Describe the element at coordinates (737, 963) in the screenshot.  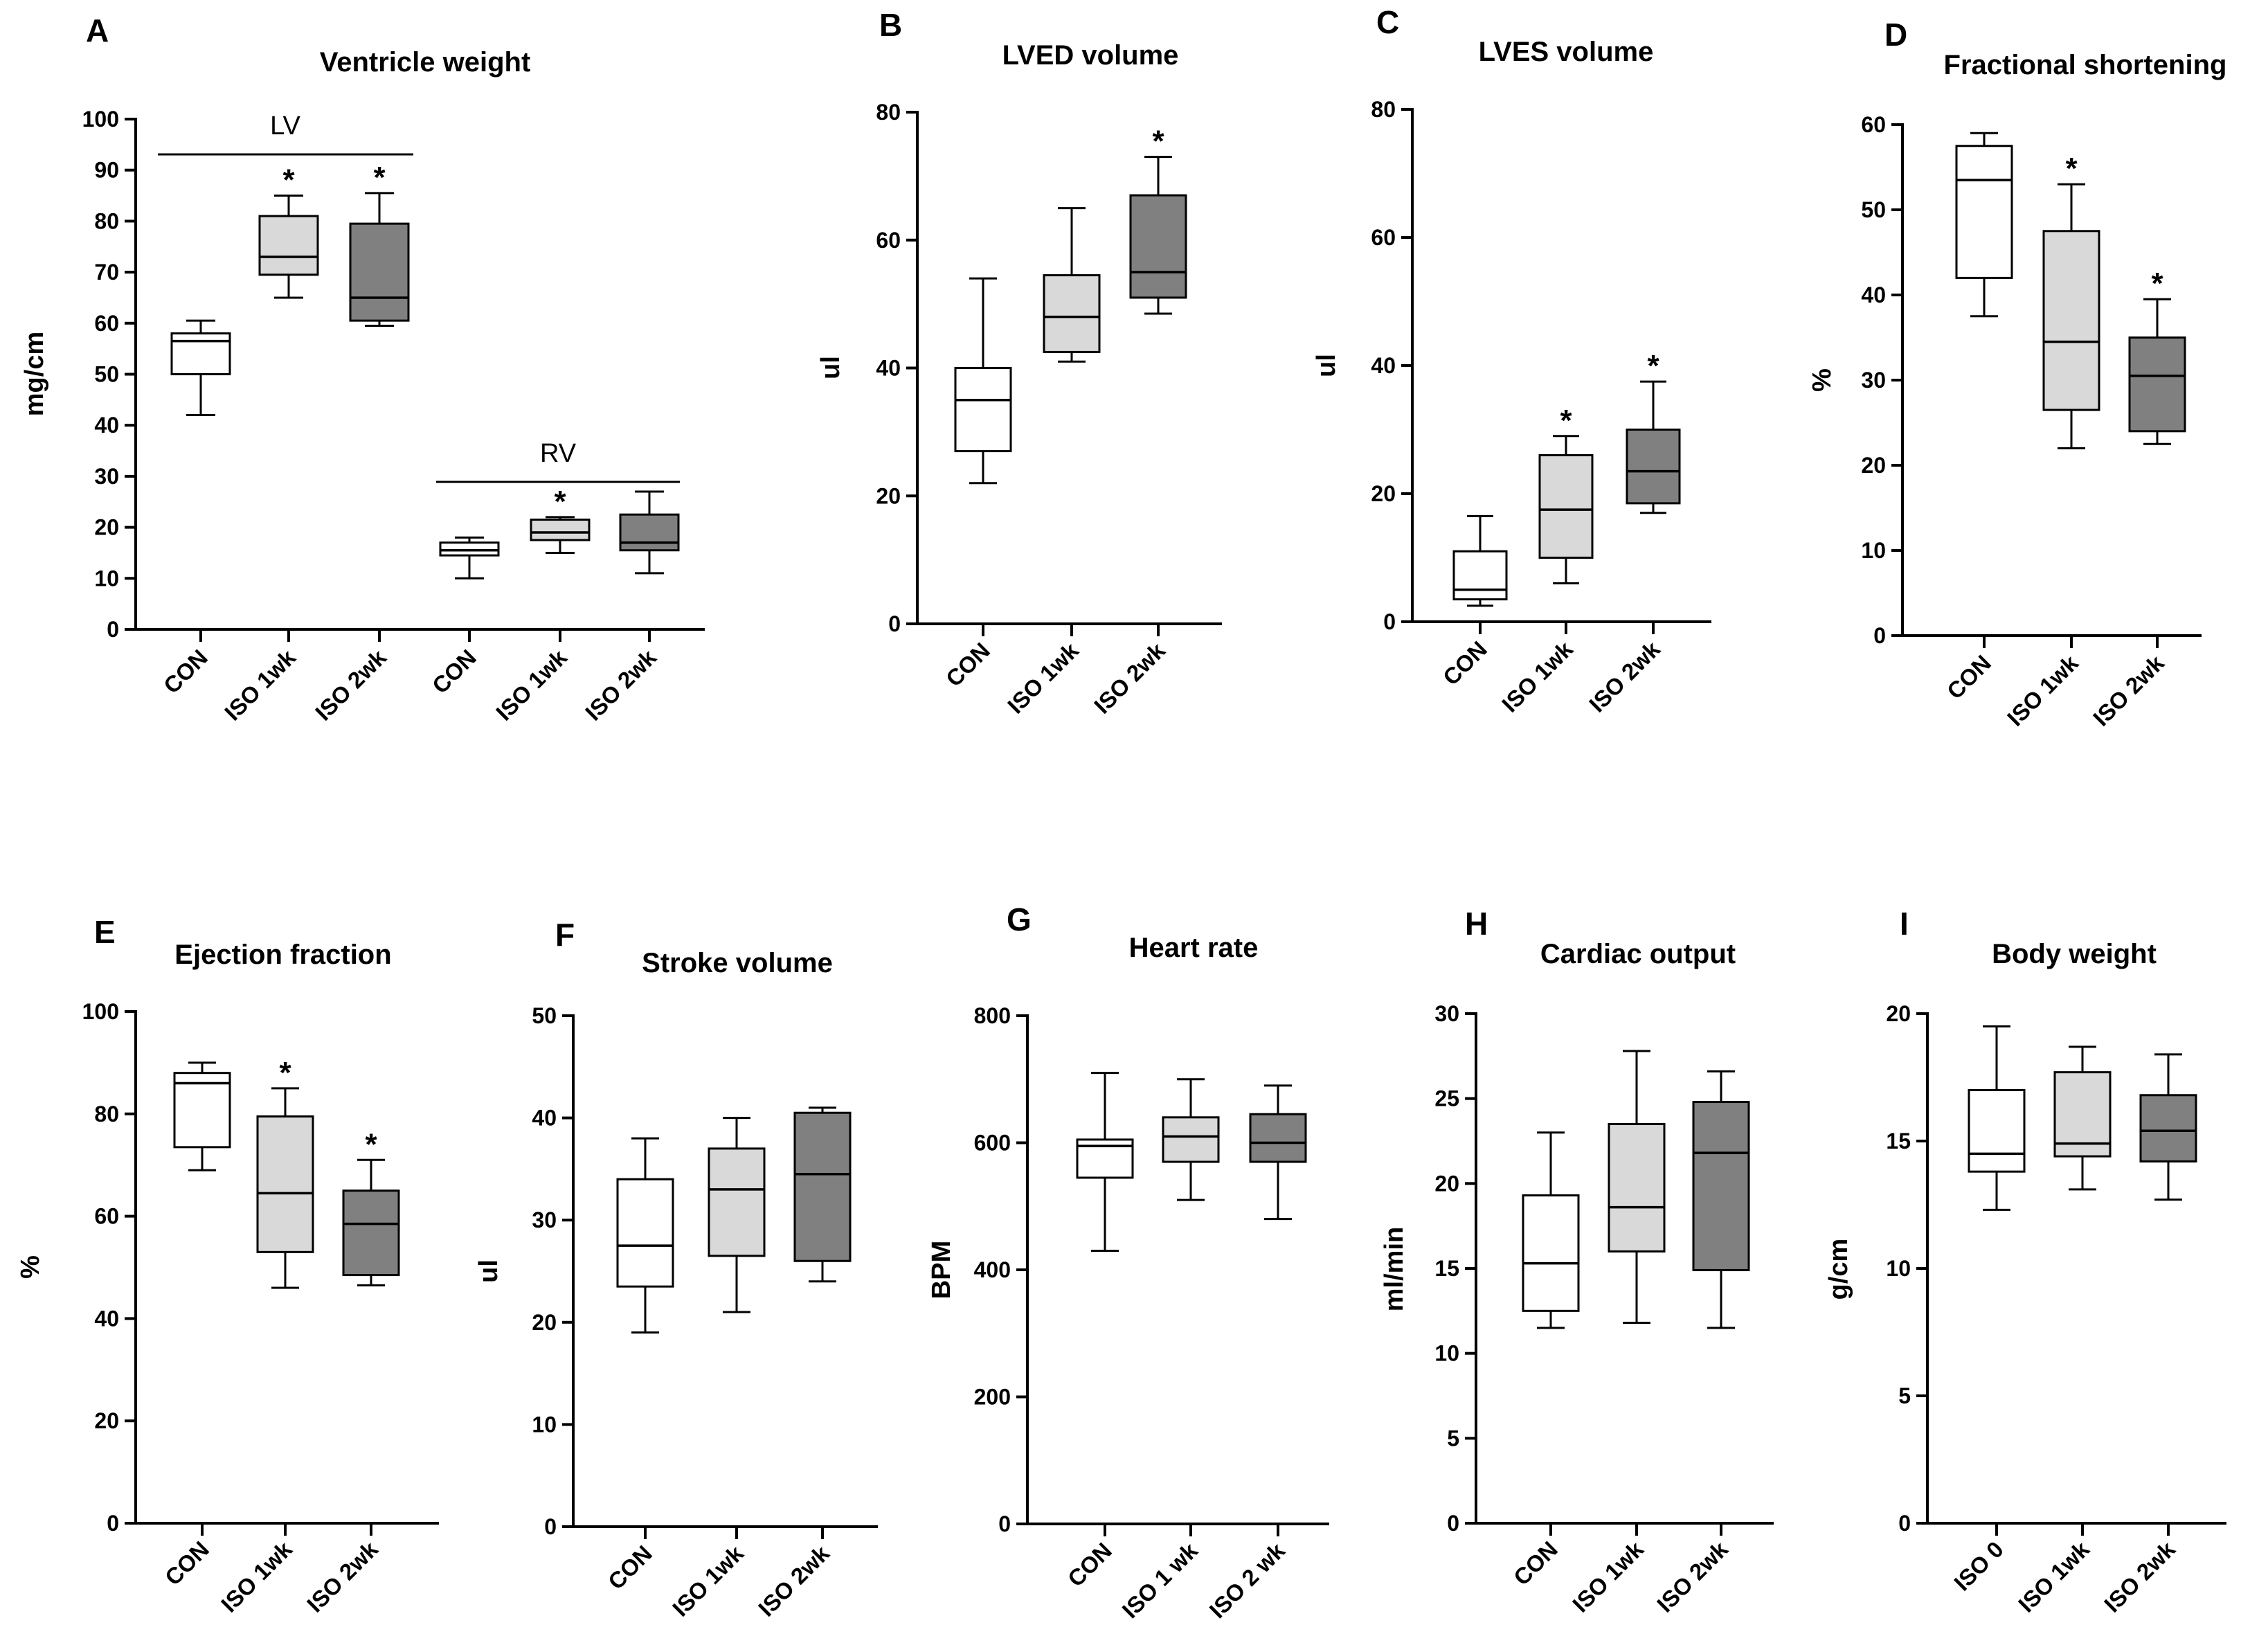
I see `panel-f-title: Stroke volume` at that location.